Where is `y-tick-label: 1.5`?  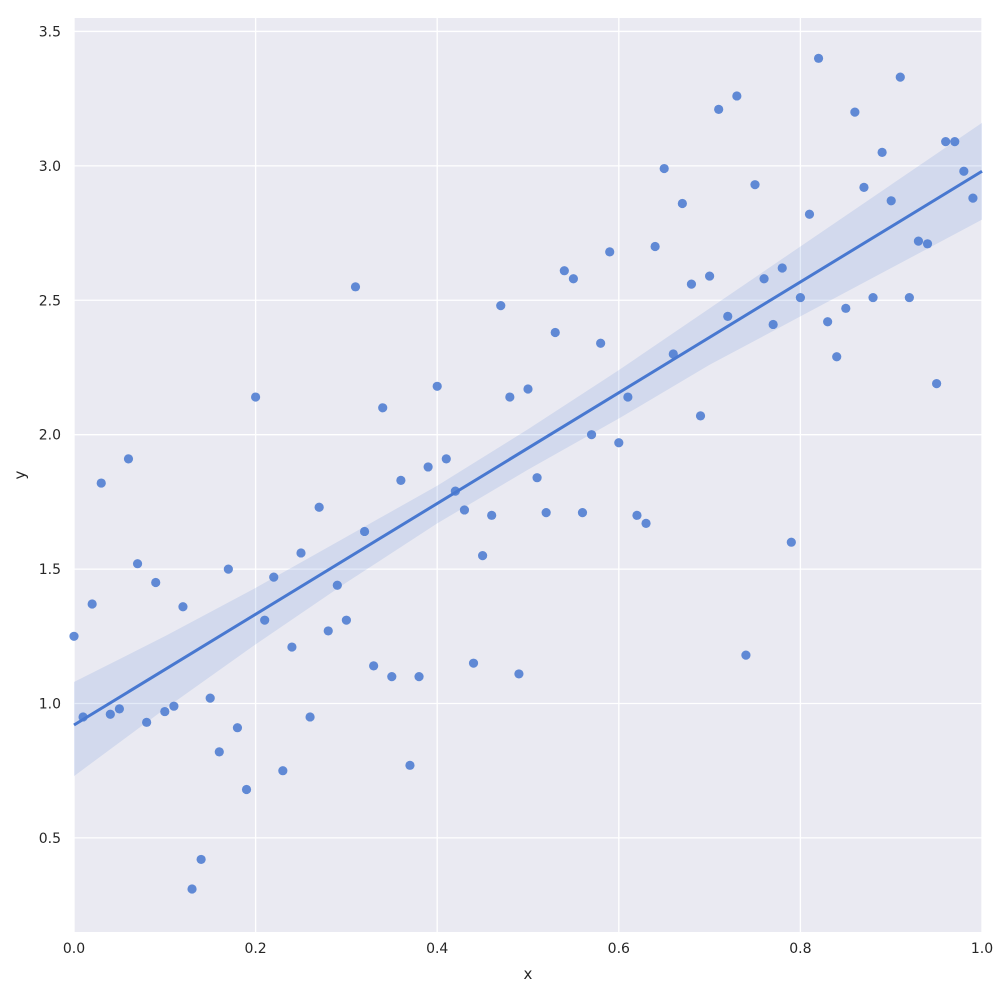
y-tick-label: 1.5 is located at coordinates (50, 570).